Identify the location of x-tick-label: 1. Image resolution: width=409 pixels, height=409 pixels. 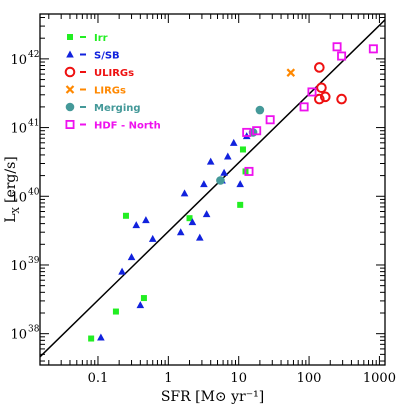
(168, 378).